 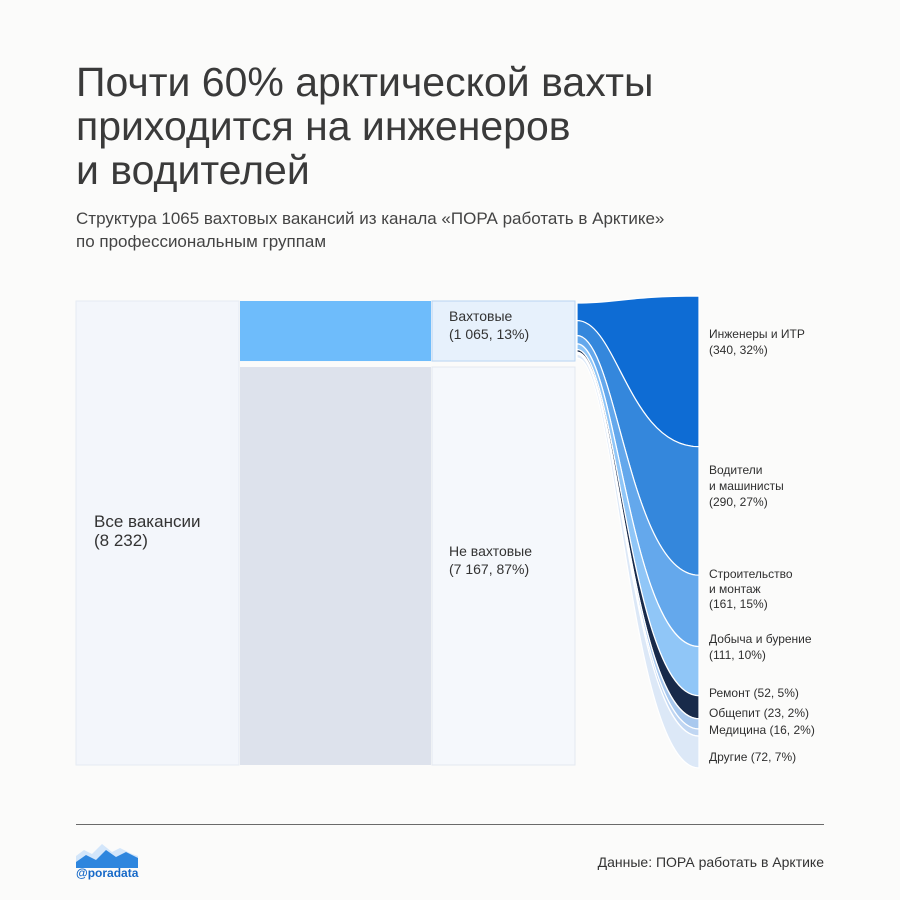 I want to click on title-line-1: Почти 60% арктической вахты, so click(x=365, y=82).